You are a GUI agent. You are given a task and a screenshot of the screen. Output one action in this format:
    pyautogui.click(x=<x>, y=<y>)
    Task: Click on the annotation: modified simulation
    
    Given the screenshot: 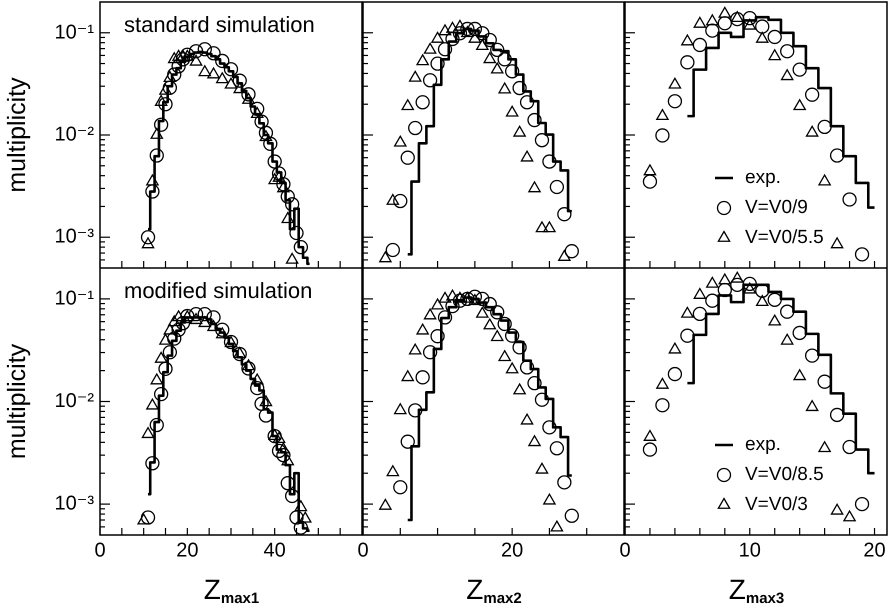 What is the action you would take?
    pyautogui.click(x=218, y=291)
    